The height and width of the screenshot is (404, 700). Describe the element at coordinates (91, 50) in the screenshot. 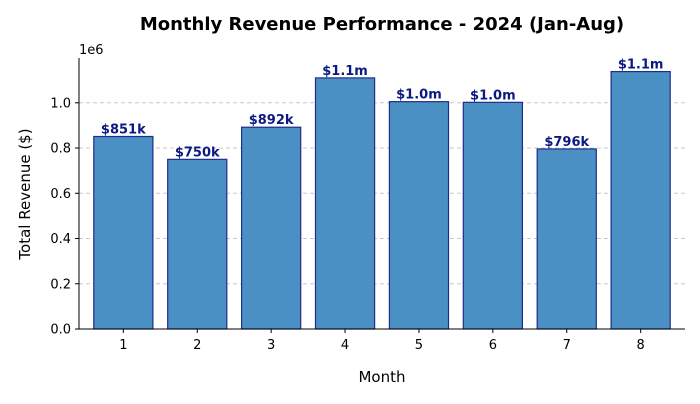

I see `y-axis-offset-label: 1e6` at that location.